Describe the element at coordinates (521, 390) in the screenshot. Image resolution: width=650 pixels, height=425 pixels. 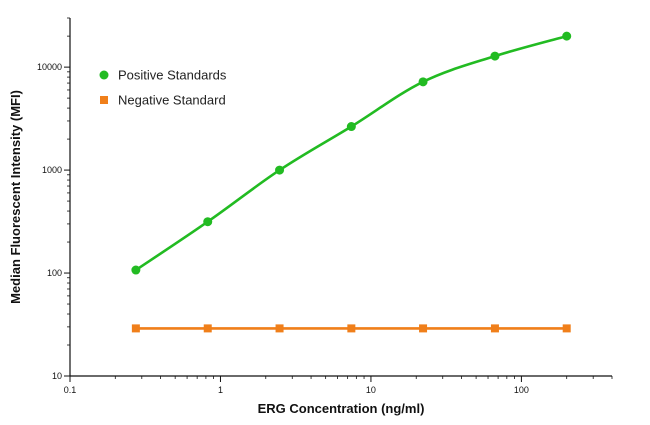
I see `x-tick-label: 100` at that location.